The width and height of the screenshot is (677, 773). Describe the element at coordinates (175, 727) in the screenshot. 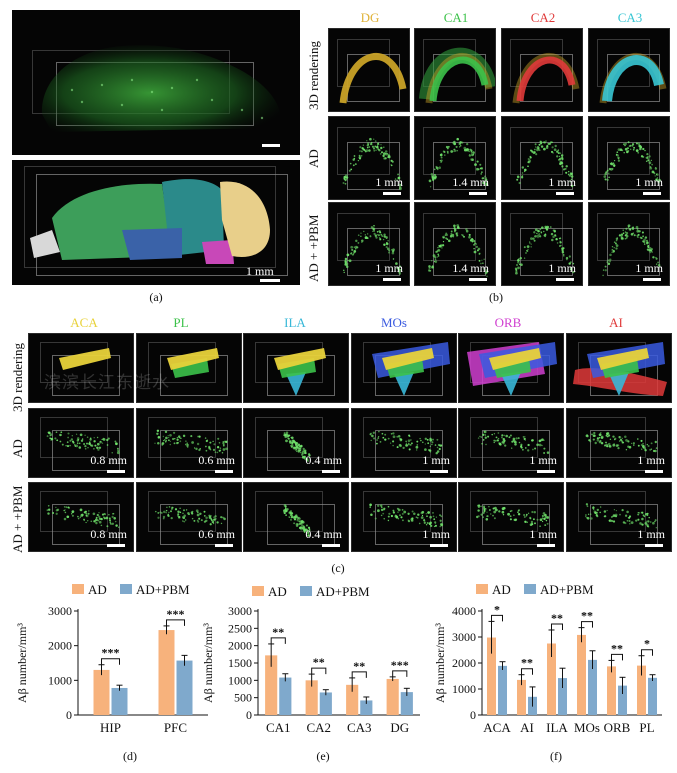

I see `x-tick-label: PFC` at that location.